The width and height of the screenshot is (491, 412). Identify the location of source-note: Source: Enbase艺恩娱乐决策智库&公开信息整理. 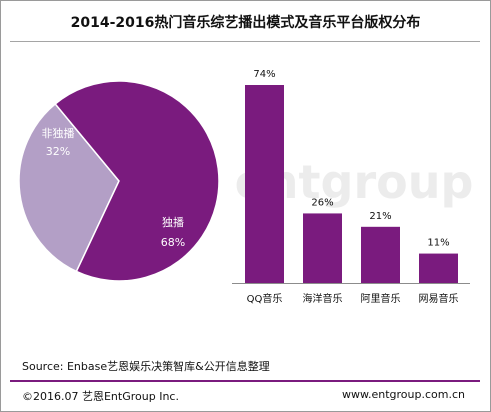
(146, 366).